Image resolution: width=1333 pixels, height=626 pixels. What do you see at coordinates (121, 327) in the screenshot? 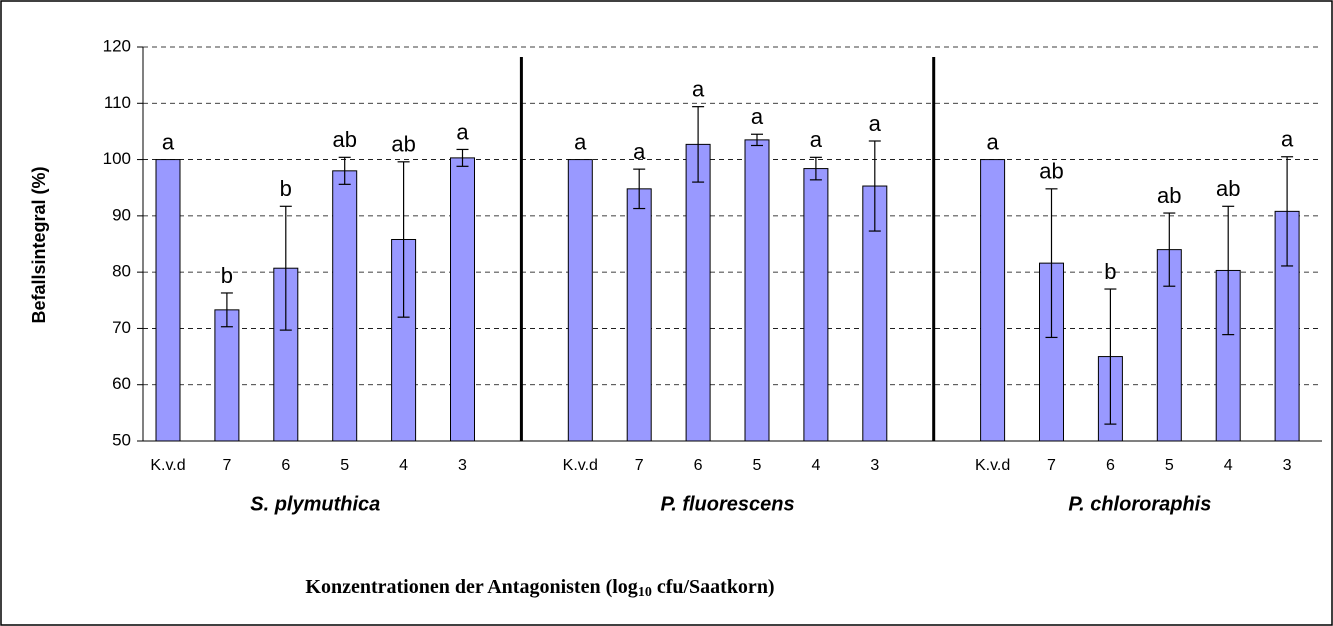
I see `y-tick-label: 70` at bounding box center [121, 327].